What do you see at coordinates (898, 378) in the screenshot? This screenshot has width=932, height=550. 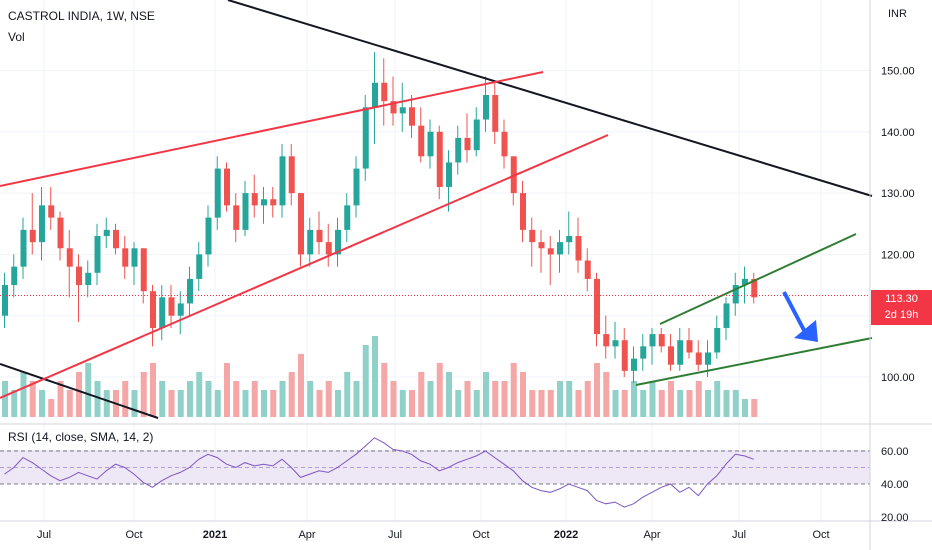 I see `price-tick-label: 100.00` at bounding box center [898, 378].